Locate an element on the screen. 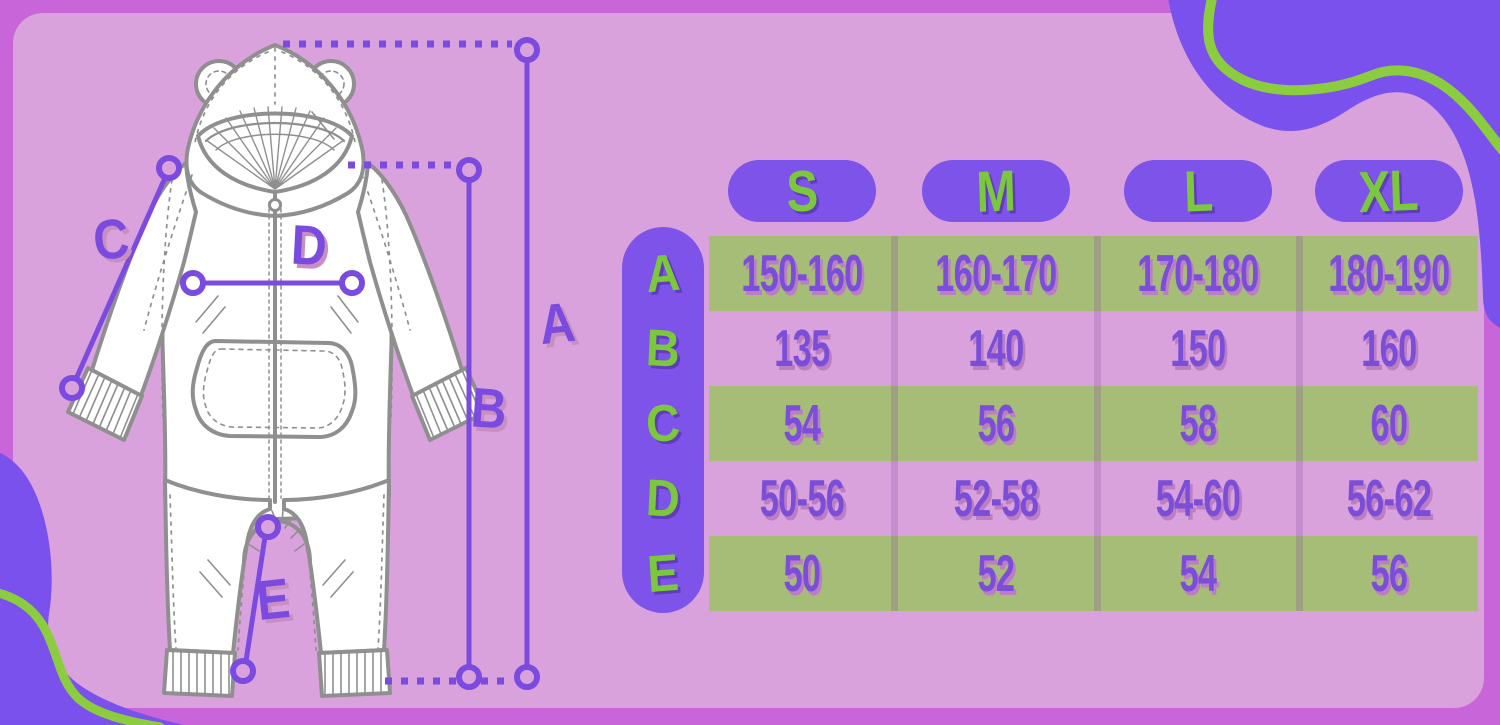 The width and height of the screenshot is (1500, 725). table-cell-d-xl: 56-62 is located at coordinates (1388, 498).